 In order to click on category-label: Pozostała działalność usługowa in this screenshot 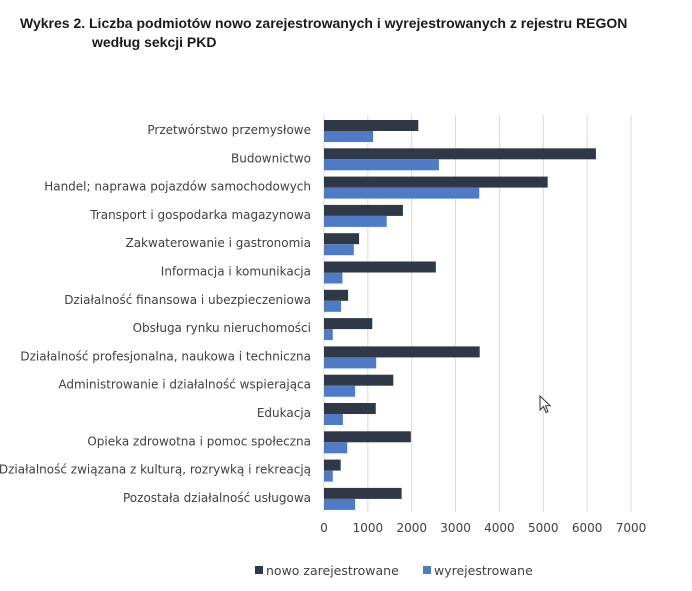, I will do `click(217, 498)`.